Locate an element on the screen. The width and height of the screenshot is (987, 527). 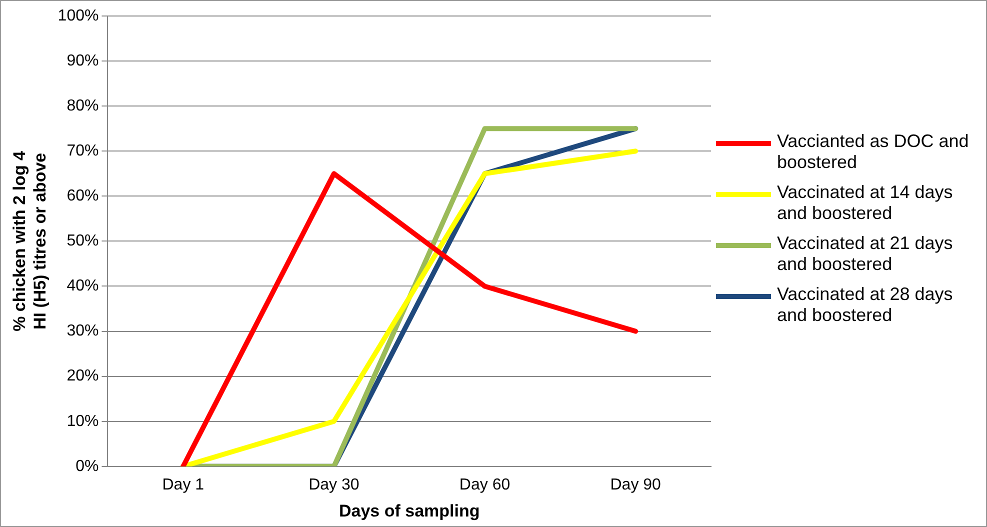
y-axis-title: % chicken with 2 log 4 HI (H5) titres or above is located at coordinates (30, 241).